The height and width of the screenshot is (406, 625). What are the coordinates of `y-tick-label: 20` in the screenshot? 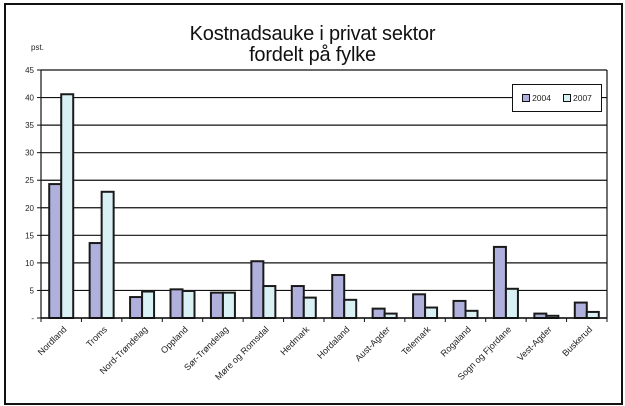 It's located at (29, 208).